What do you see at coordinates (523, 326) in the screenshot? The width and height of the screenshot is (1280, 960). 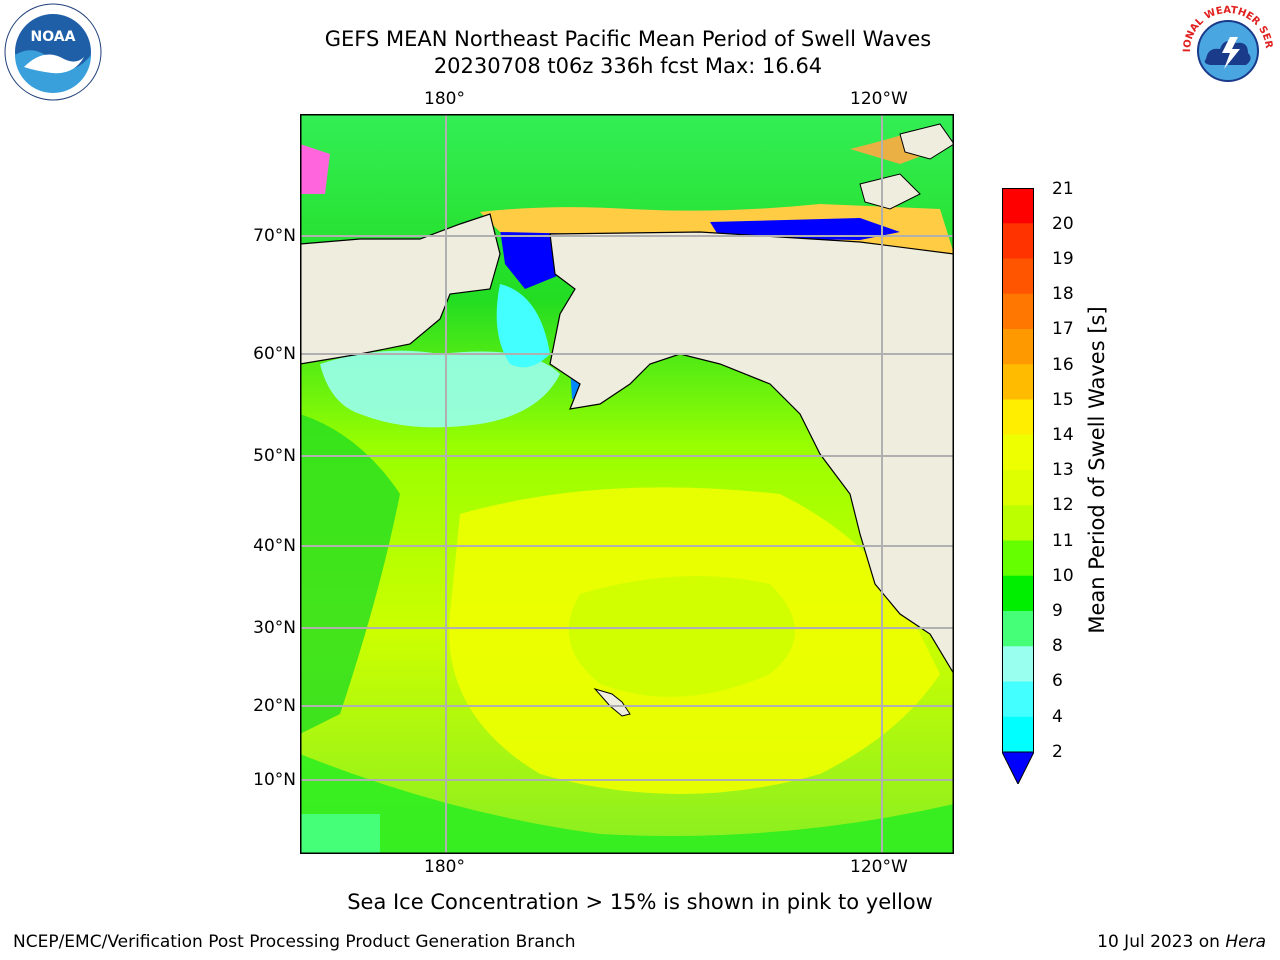 I see `bering-strait-cyan` at bounding box center [523, 326].